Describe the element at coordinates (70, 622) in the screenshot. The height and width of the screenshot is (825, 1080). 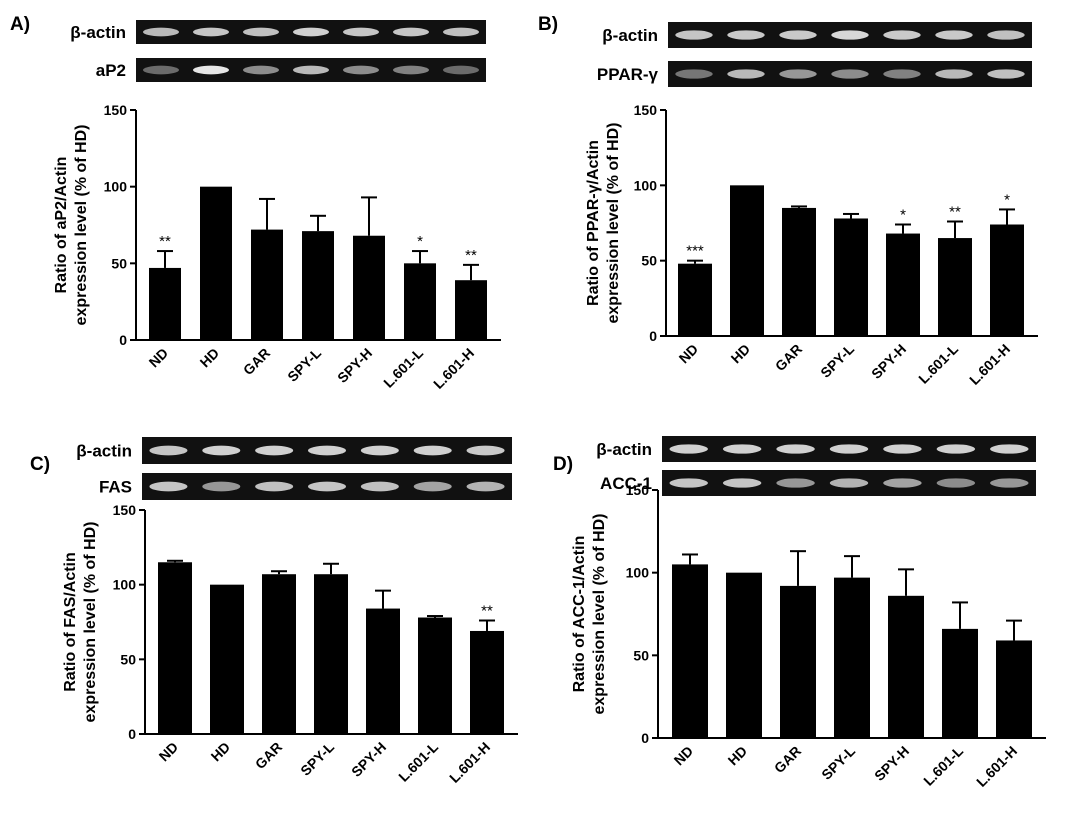
I see `y-axis-label: Ratio of FAS/Actin` at that location.